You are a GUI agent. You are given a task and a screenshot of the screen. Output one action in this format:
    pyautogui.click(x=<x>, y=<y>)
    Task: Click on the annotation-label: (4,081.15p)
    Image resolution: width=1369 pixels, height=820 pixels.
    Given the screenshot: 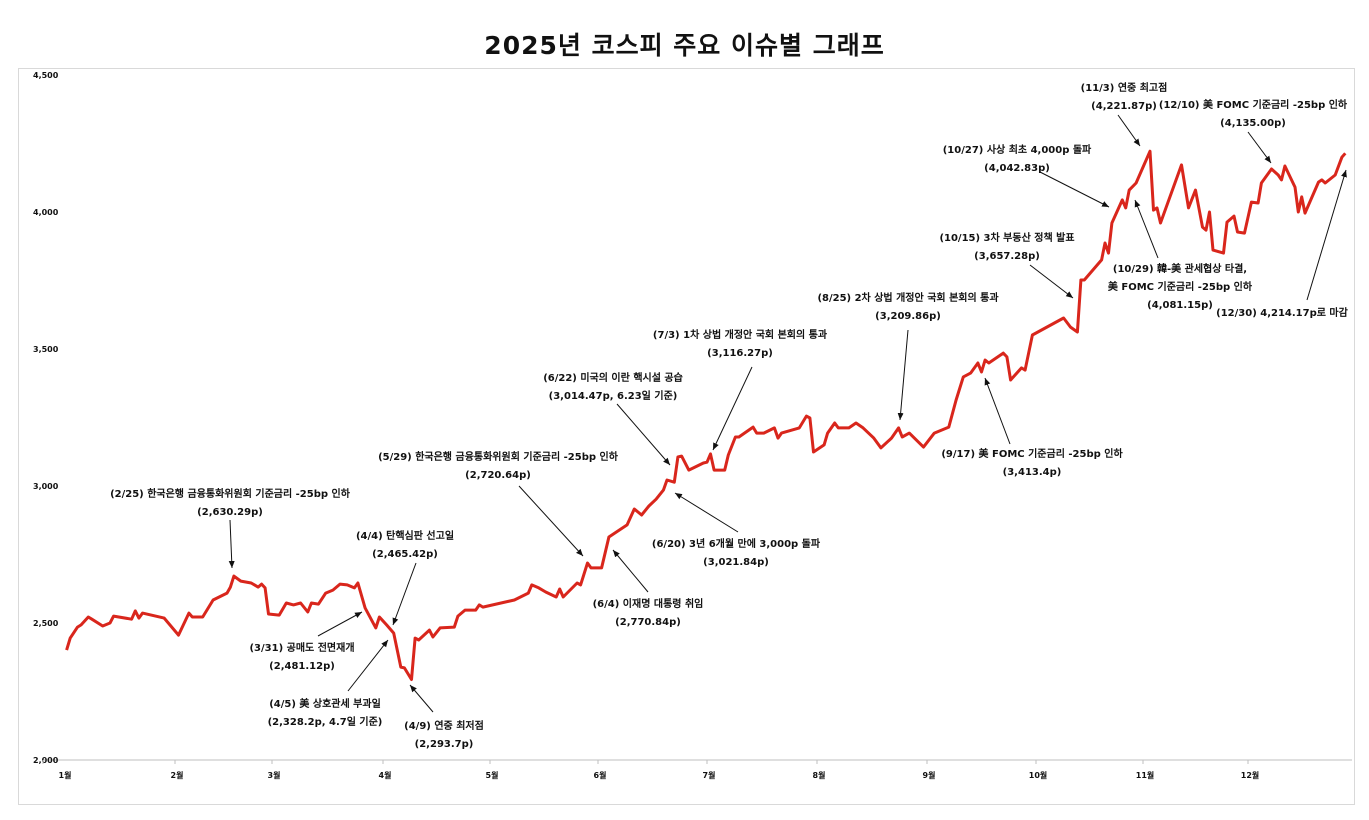 What is the action you would take?
    pyautogui.click(x=1180, y=305)
    